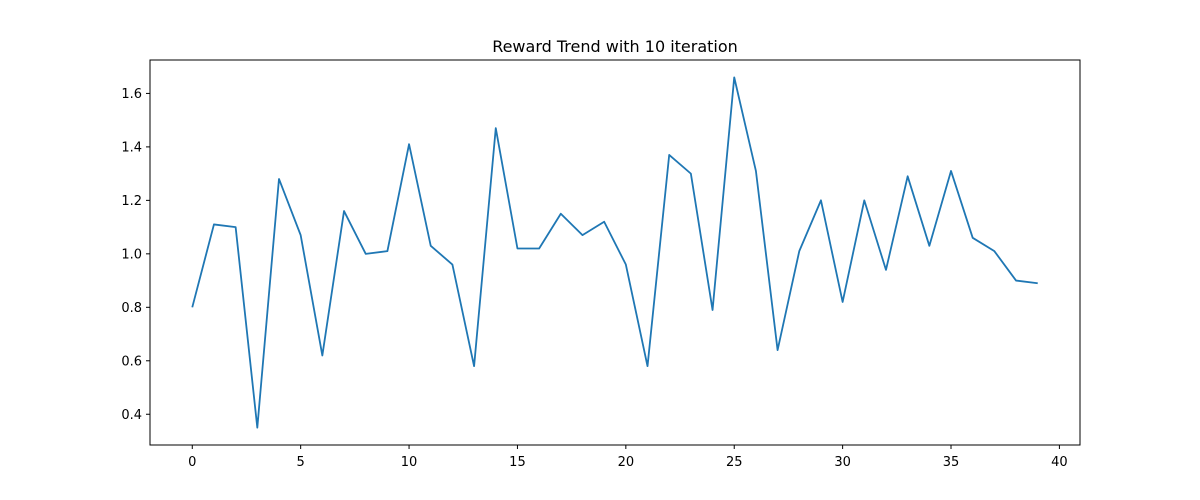 The height and width of the screenshot is (500, 1200). I want to click on x-tick-label: 40, so click(1059, 462).